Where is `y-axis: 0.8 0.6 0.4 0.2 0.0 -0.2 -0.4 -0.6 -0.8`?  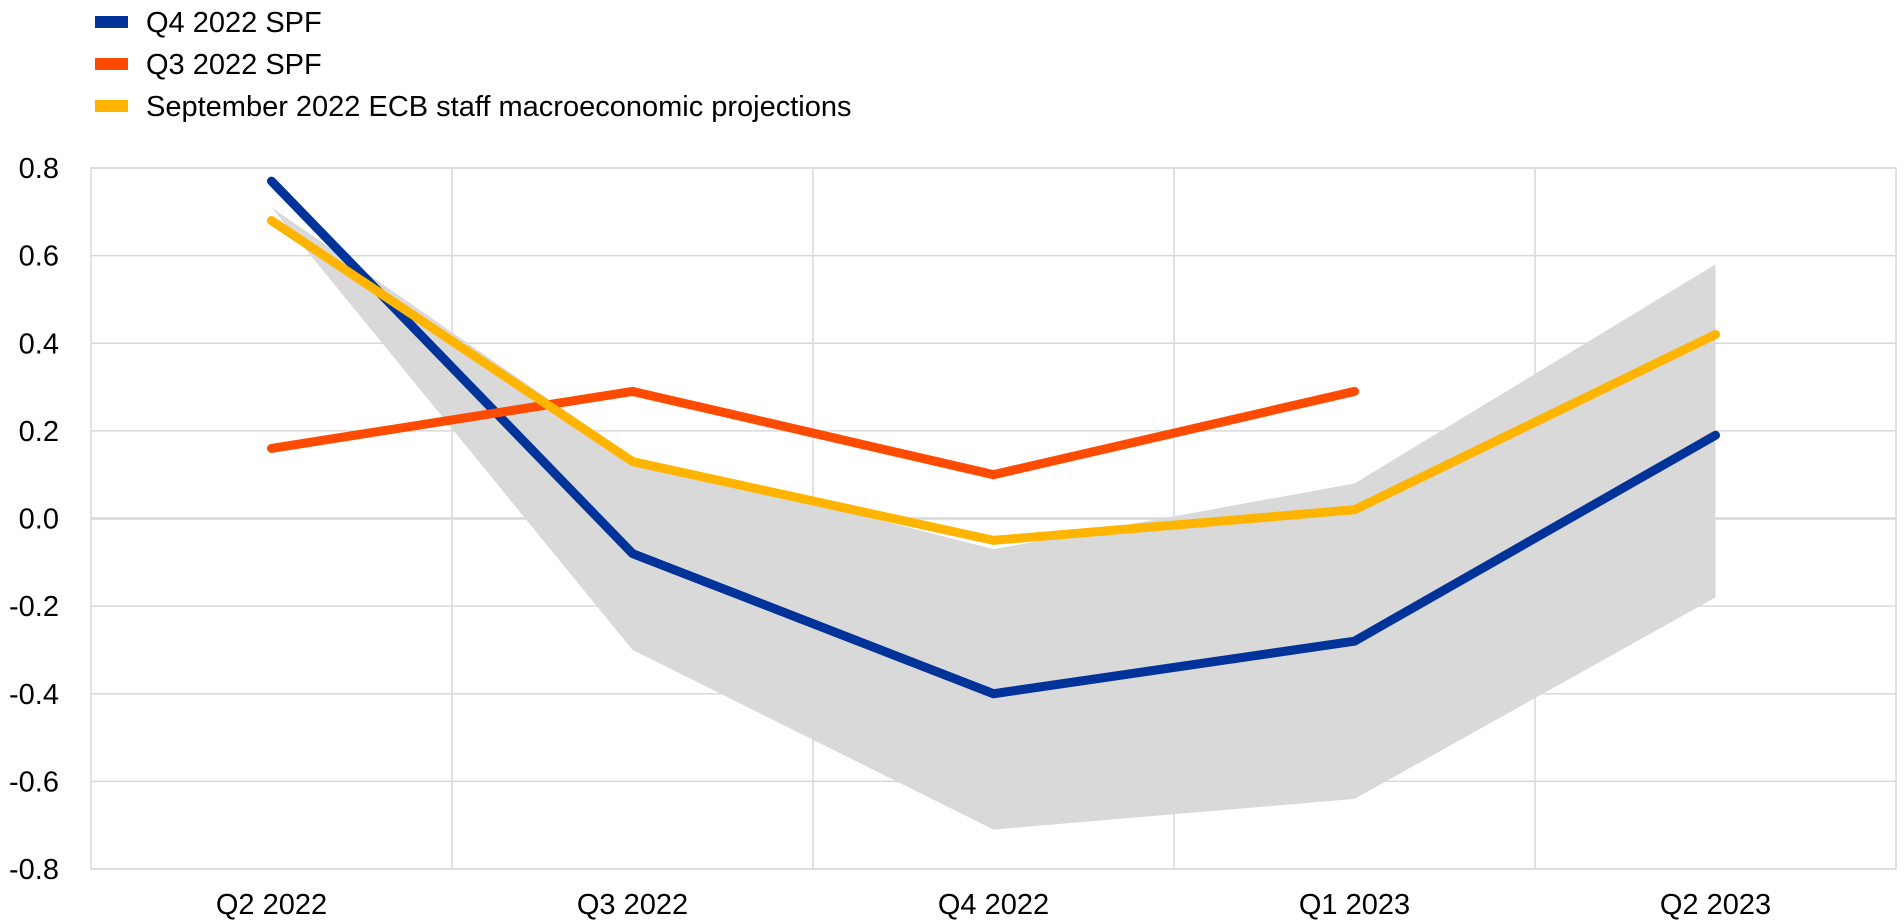 y-axis: 0.8 0.6 0.4 0.2 0.0 -0.2 -0.4 -0.6 -0.8 is located at coordinates (34, 519).